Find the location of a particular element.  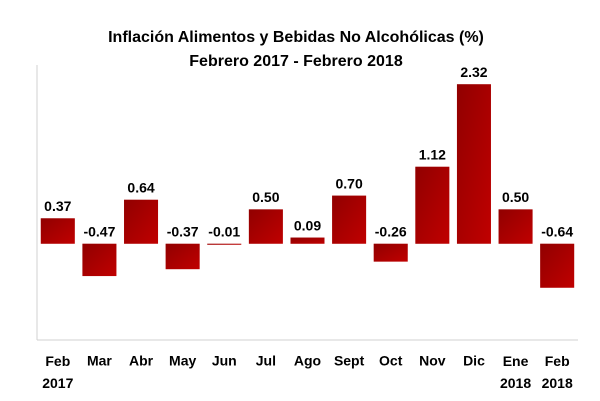

x-tick-label: Mar is located at coordinates (99, 361).